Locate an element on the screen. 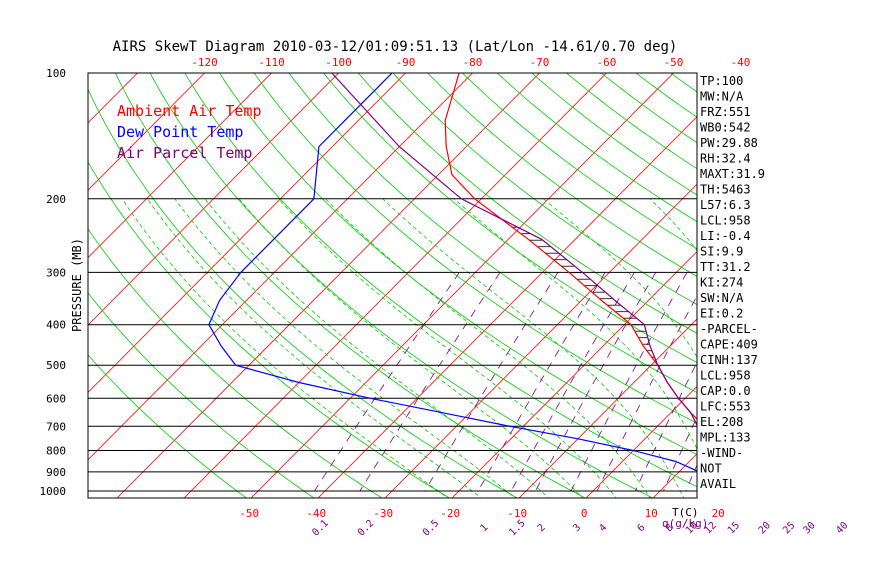  legend-entry: Dew Point Temp is located at coordinates (180, 132).